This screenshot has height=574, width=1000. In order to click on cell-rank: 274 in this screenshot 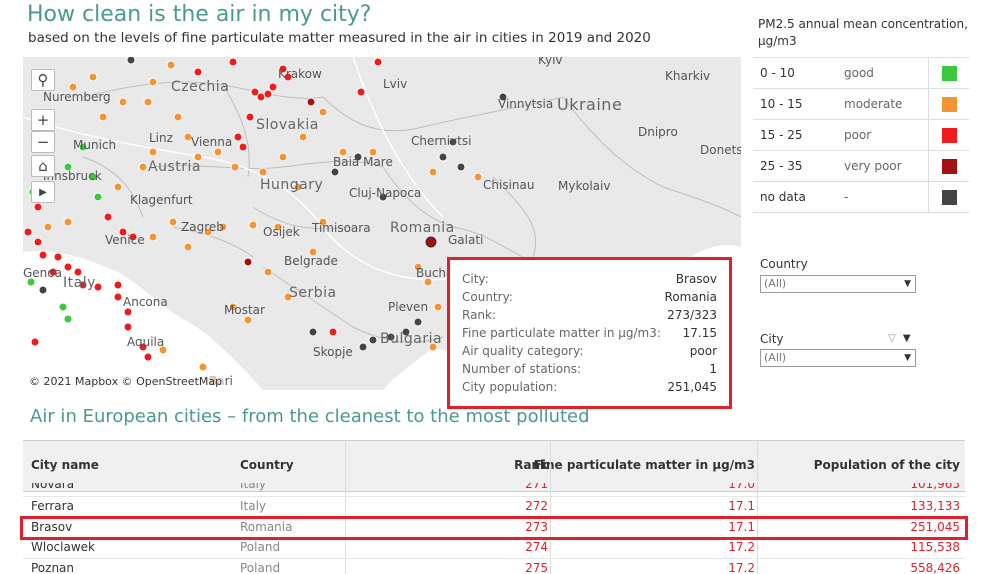, I will do `click(536, 547)`.